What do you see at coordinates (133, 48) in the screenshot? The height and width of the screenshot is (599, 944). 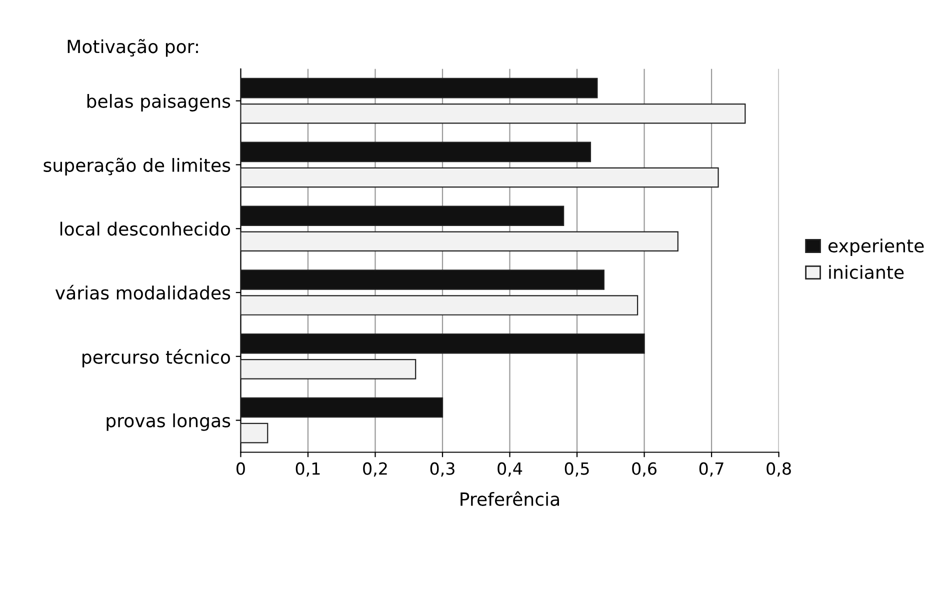 I see `chart-title: Motivação por:` at bounding box center [133, 48].